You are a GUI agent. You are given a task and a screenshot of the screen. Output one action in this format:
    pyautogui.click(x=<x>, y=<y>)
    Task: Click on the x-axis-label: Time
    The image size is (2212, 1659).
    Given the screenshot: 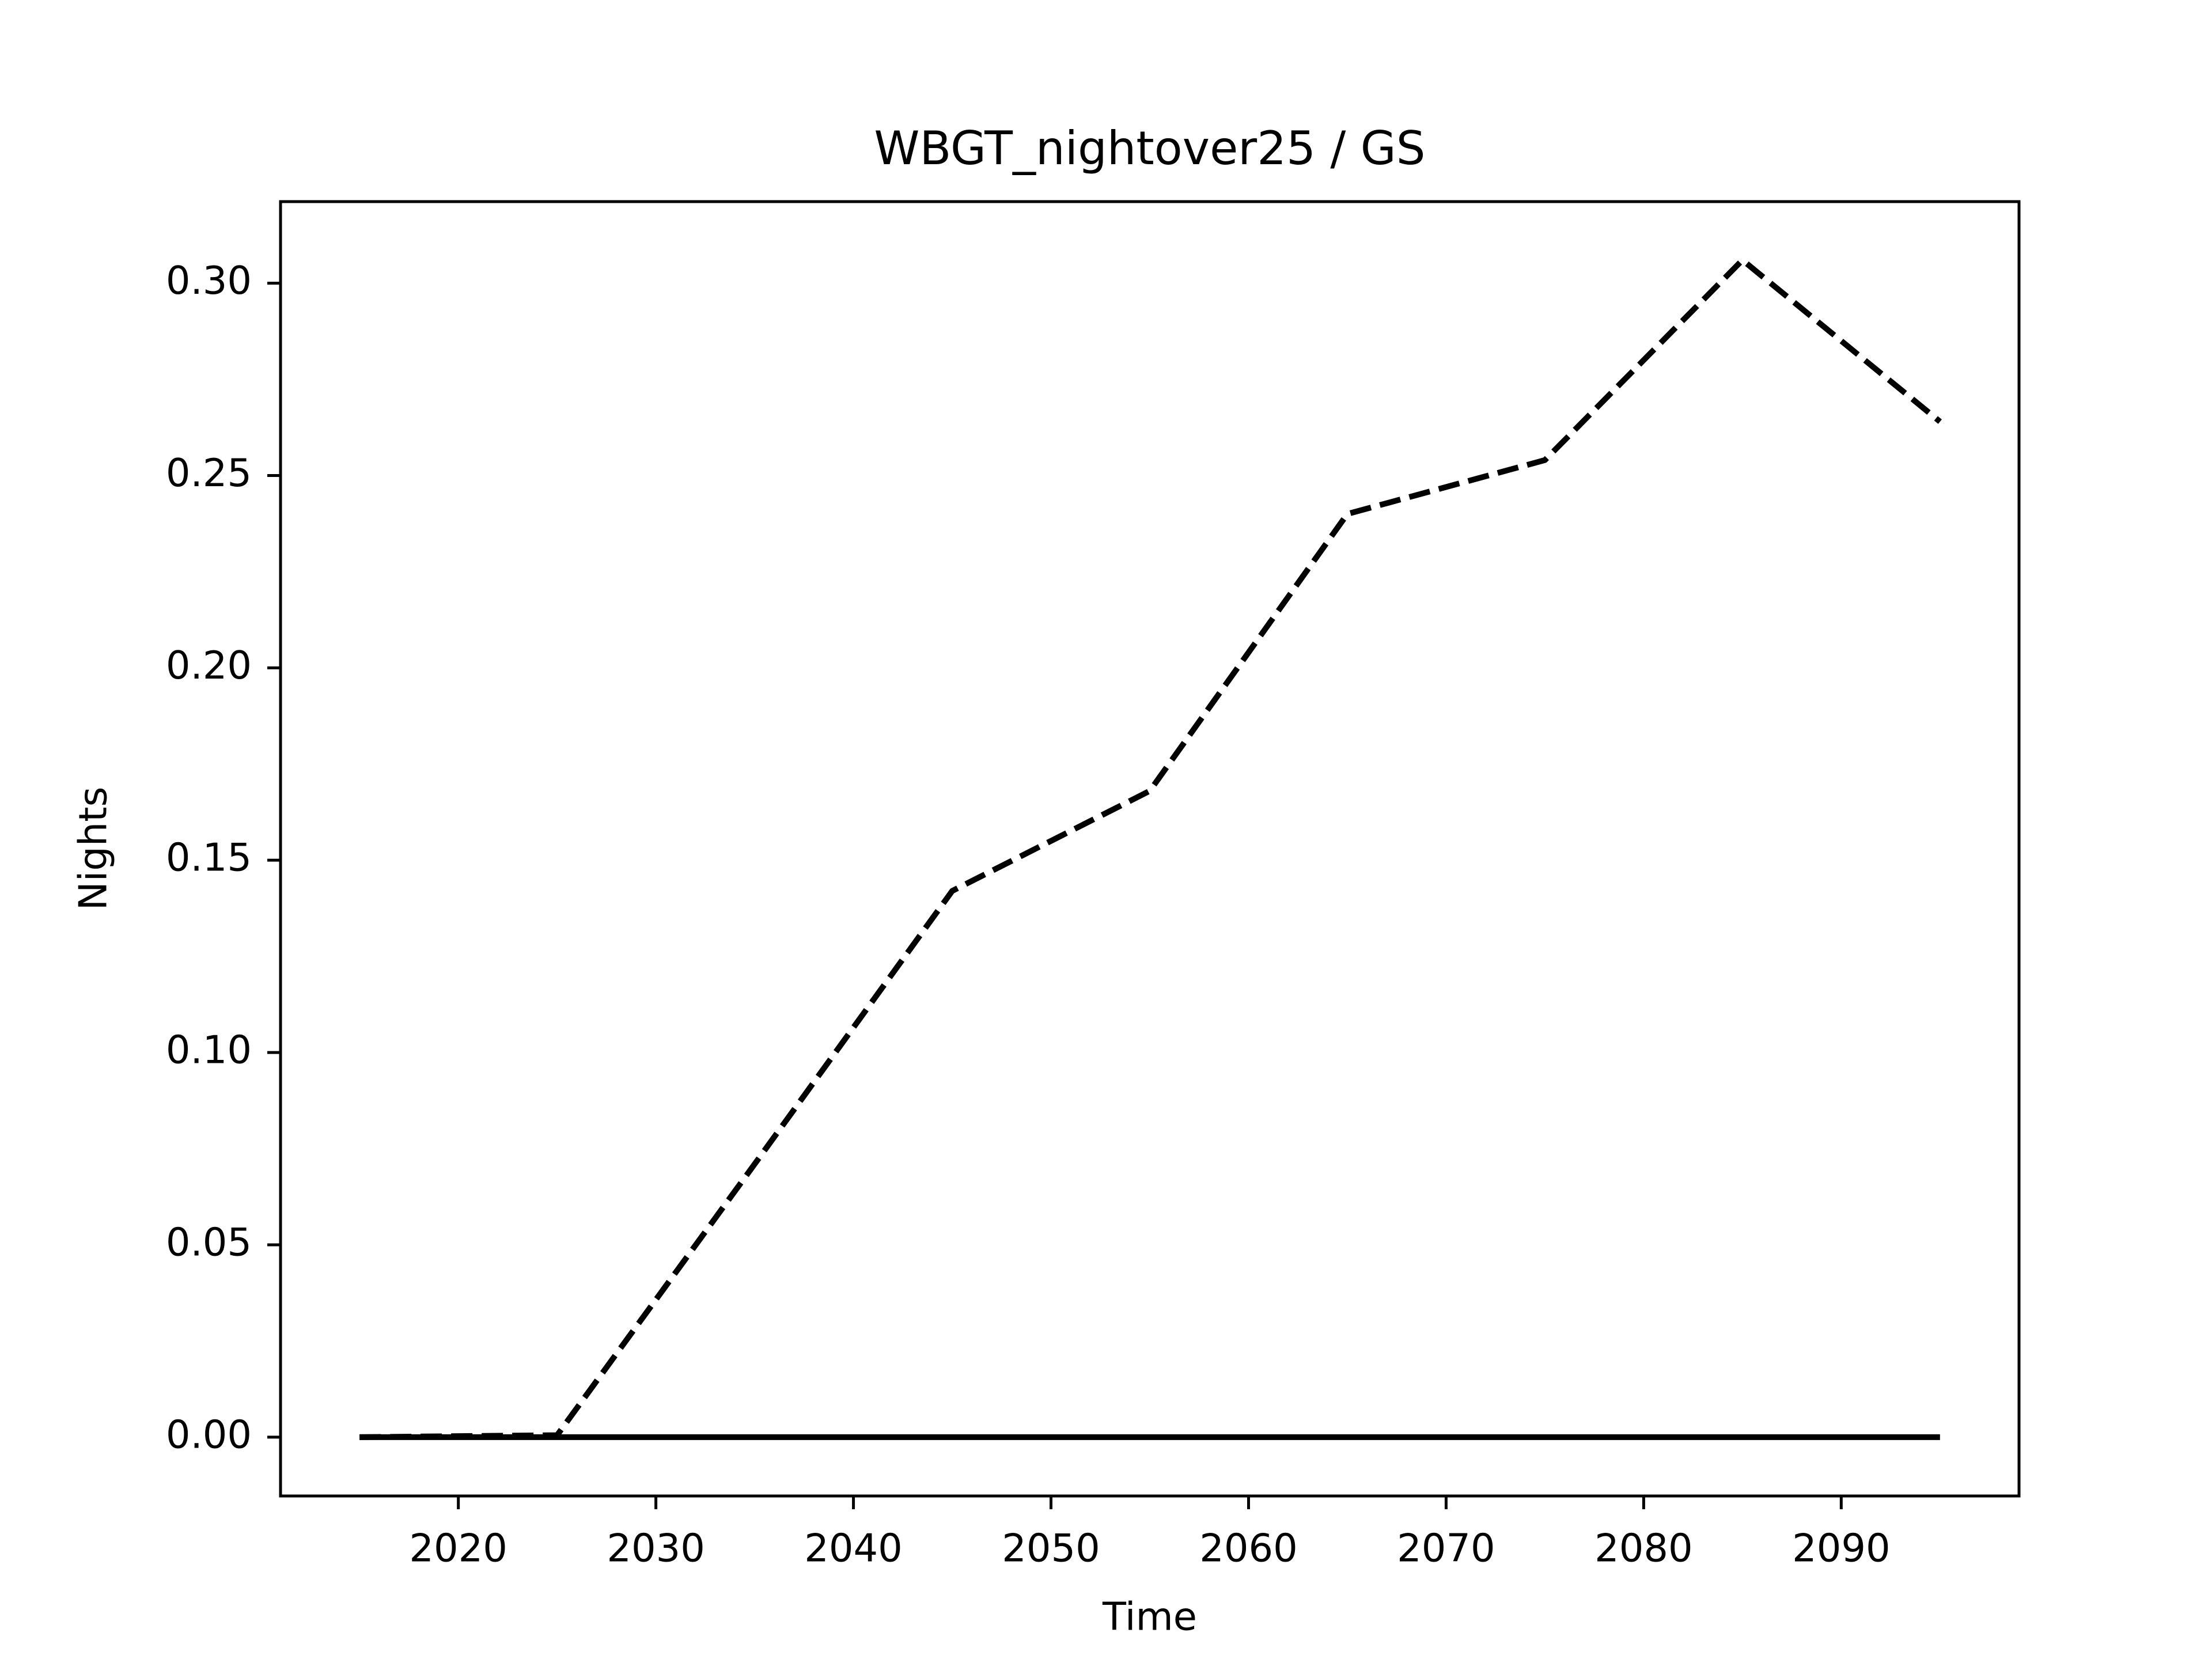 What is the action you would take?
    pyautogui.click(x=1149, y=1616)
    